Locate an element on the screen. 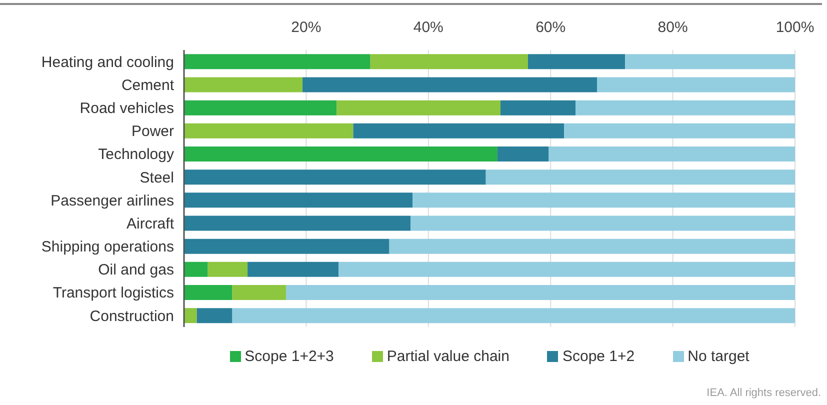  y-tick-label: Road vehicles is located at coordinates (127, 109).